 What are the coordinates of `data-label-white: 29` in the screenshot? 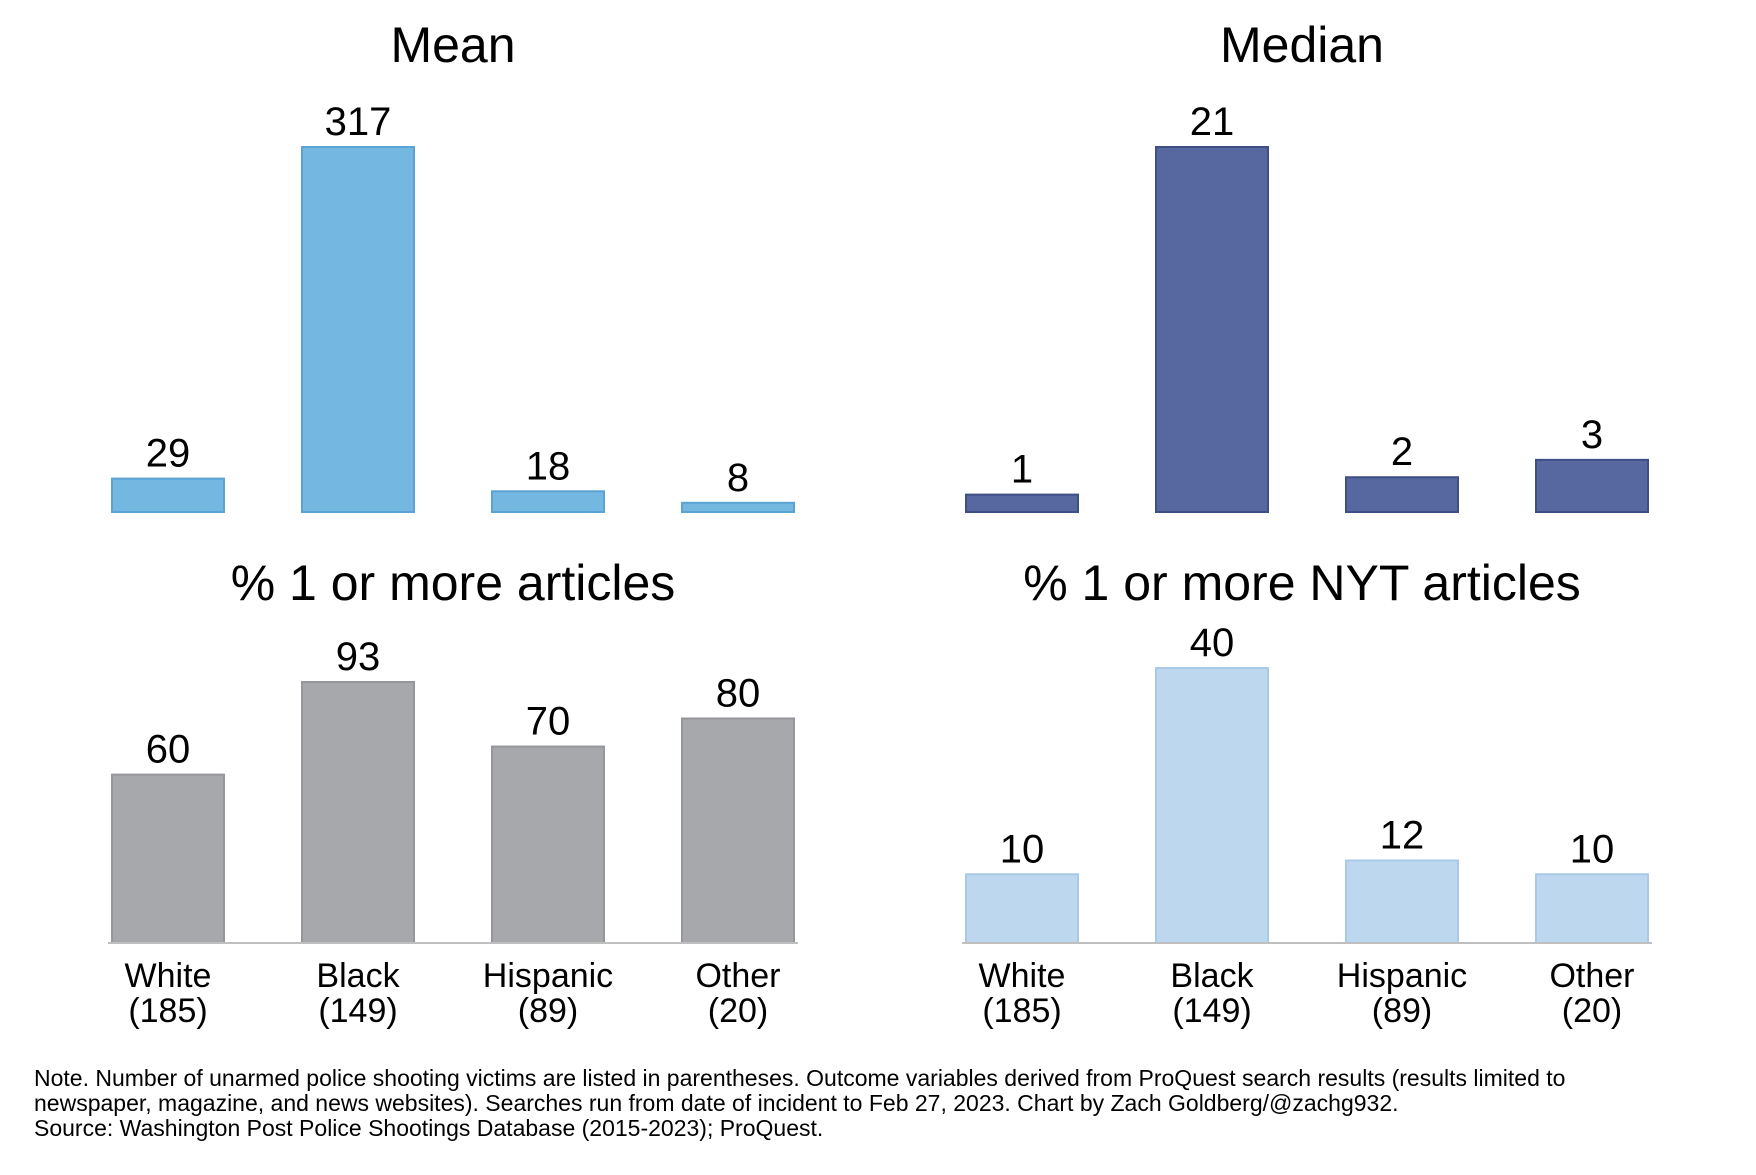 It's located at (168, 454).